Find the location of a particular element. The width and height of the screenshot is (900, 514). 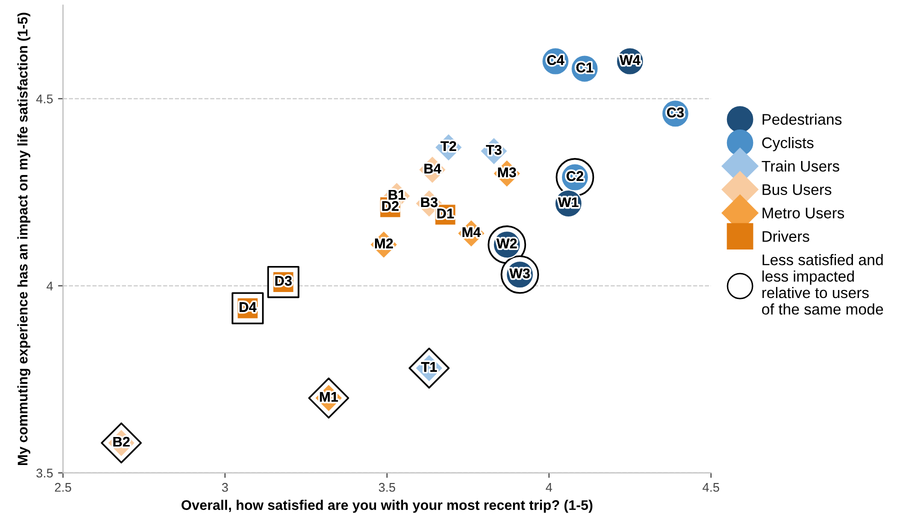

x-tick-label: 4 is located at coordinates (549, 487).